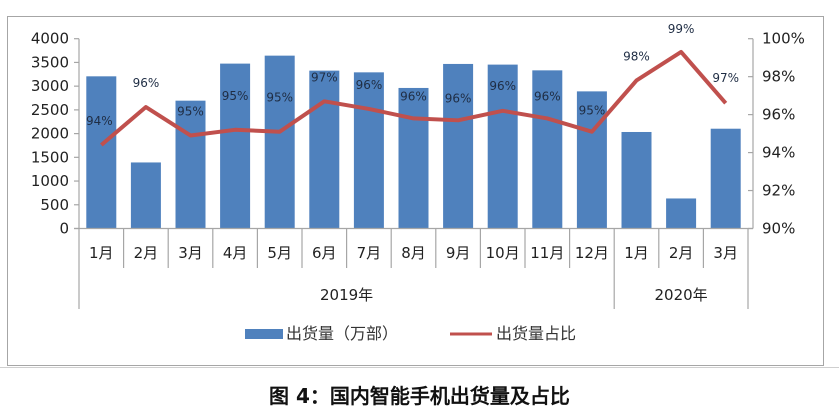 Image resolution: width=839 pixels, height=420 pixels. Describe the element at coordinates (264, 334) in the screenshot. I see `legend-bar-swatch` at that location.